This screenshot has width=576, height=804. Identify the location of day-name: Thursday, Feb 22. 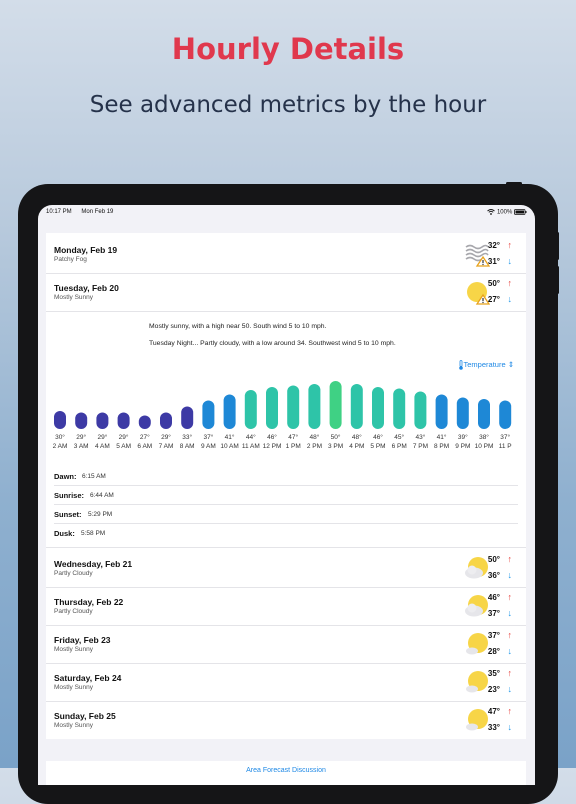
(89, 602).